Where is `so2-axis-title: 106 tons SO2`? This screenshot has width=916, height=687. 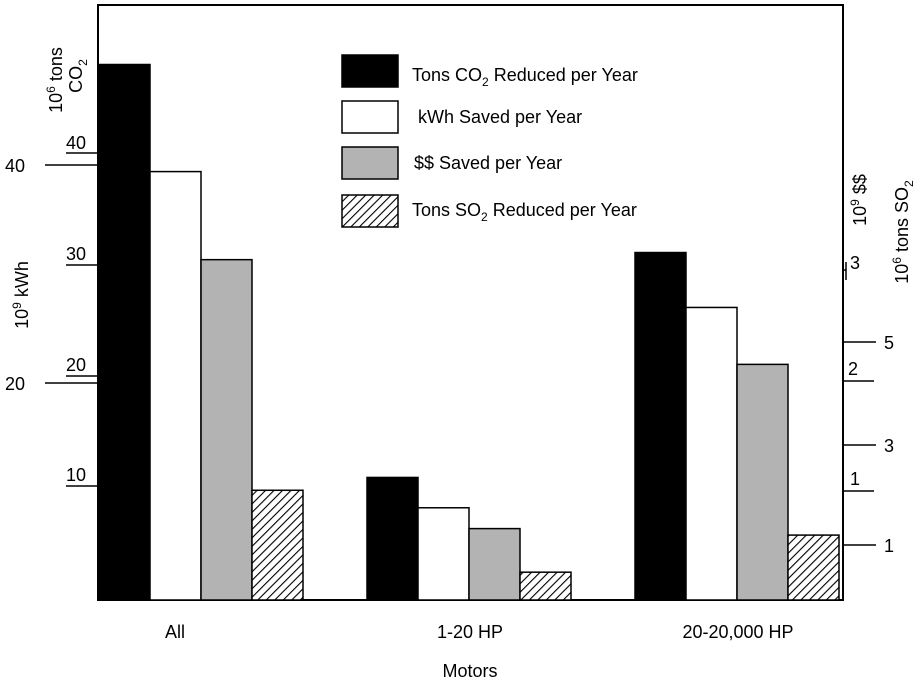 so2-axis-title: 106 tons SO2 is located at coordinates (903, 232).